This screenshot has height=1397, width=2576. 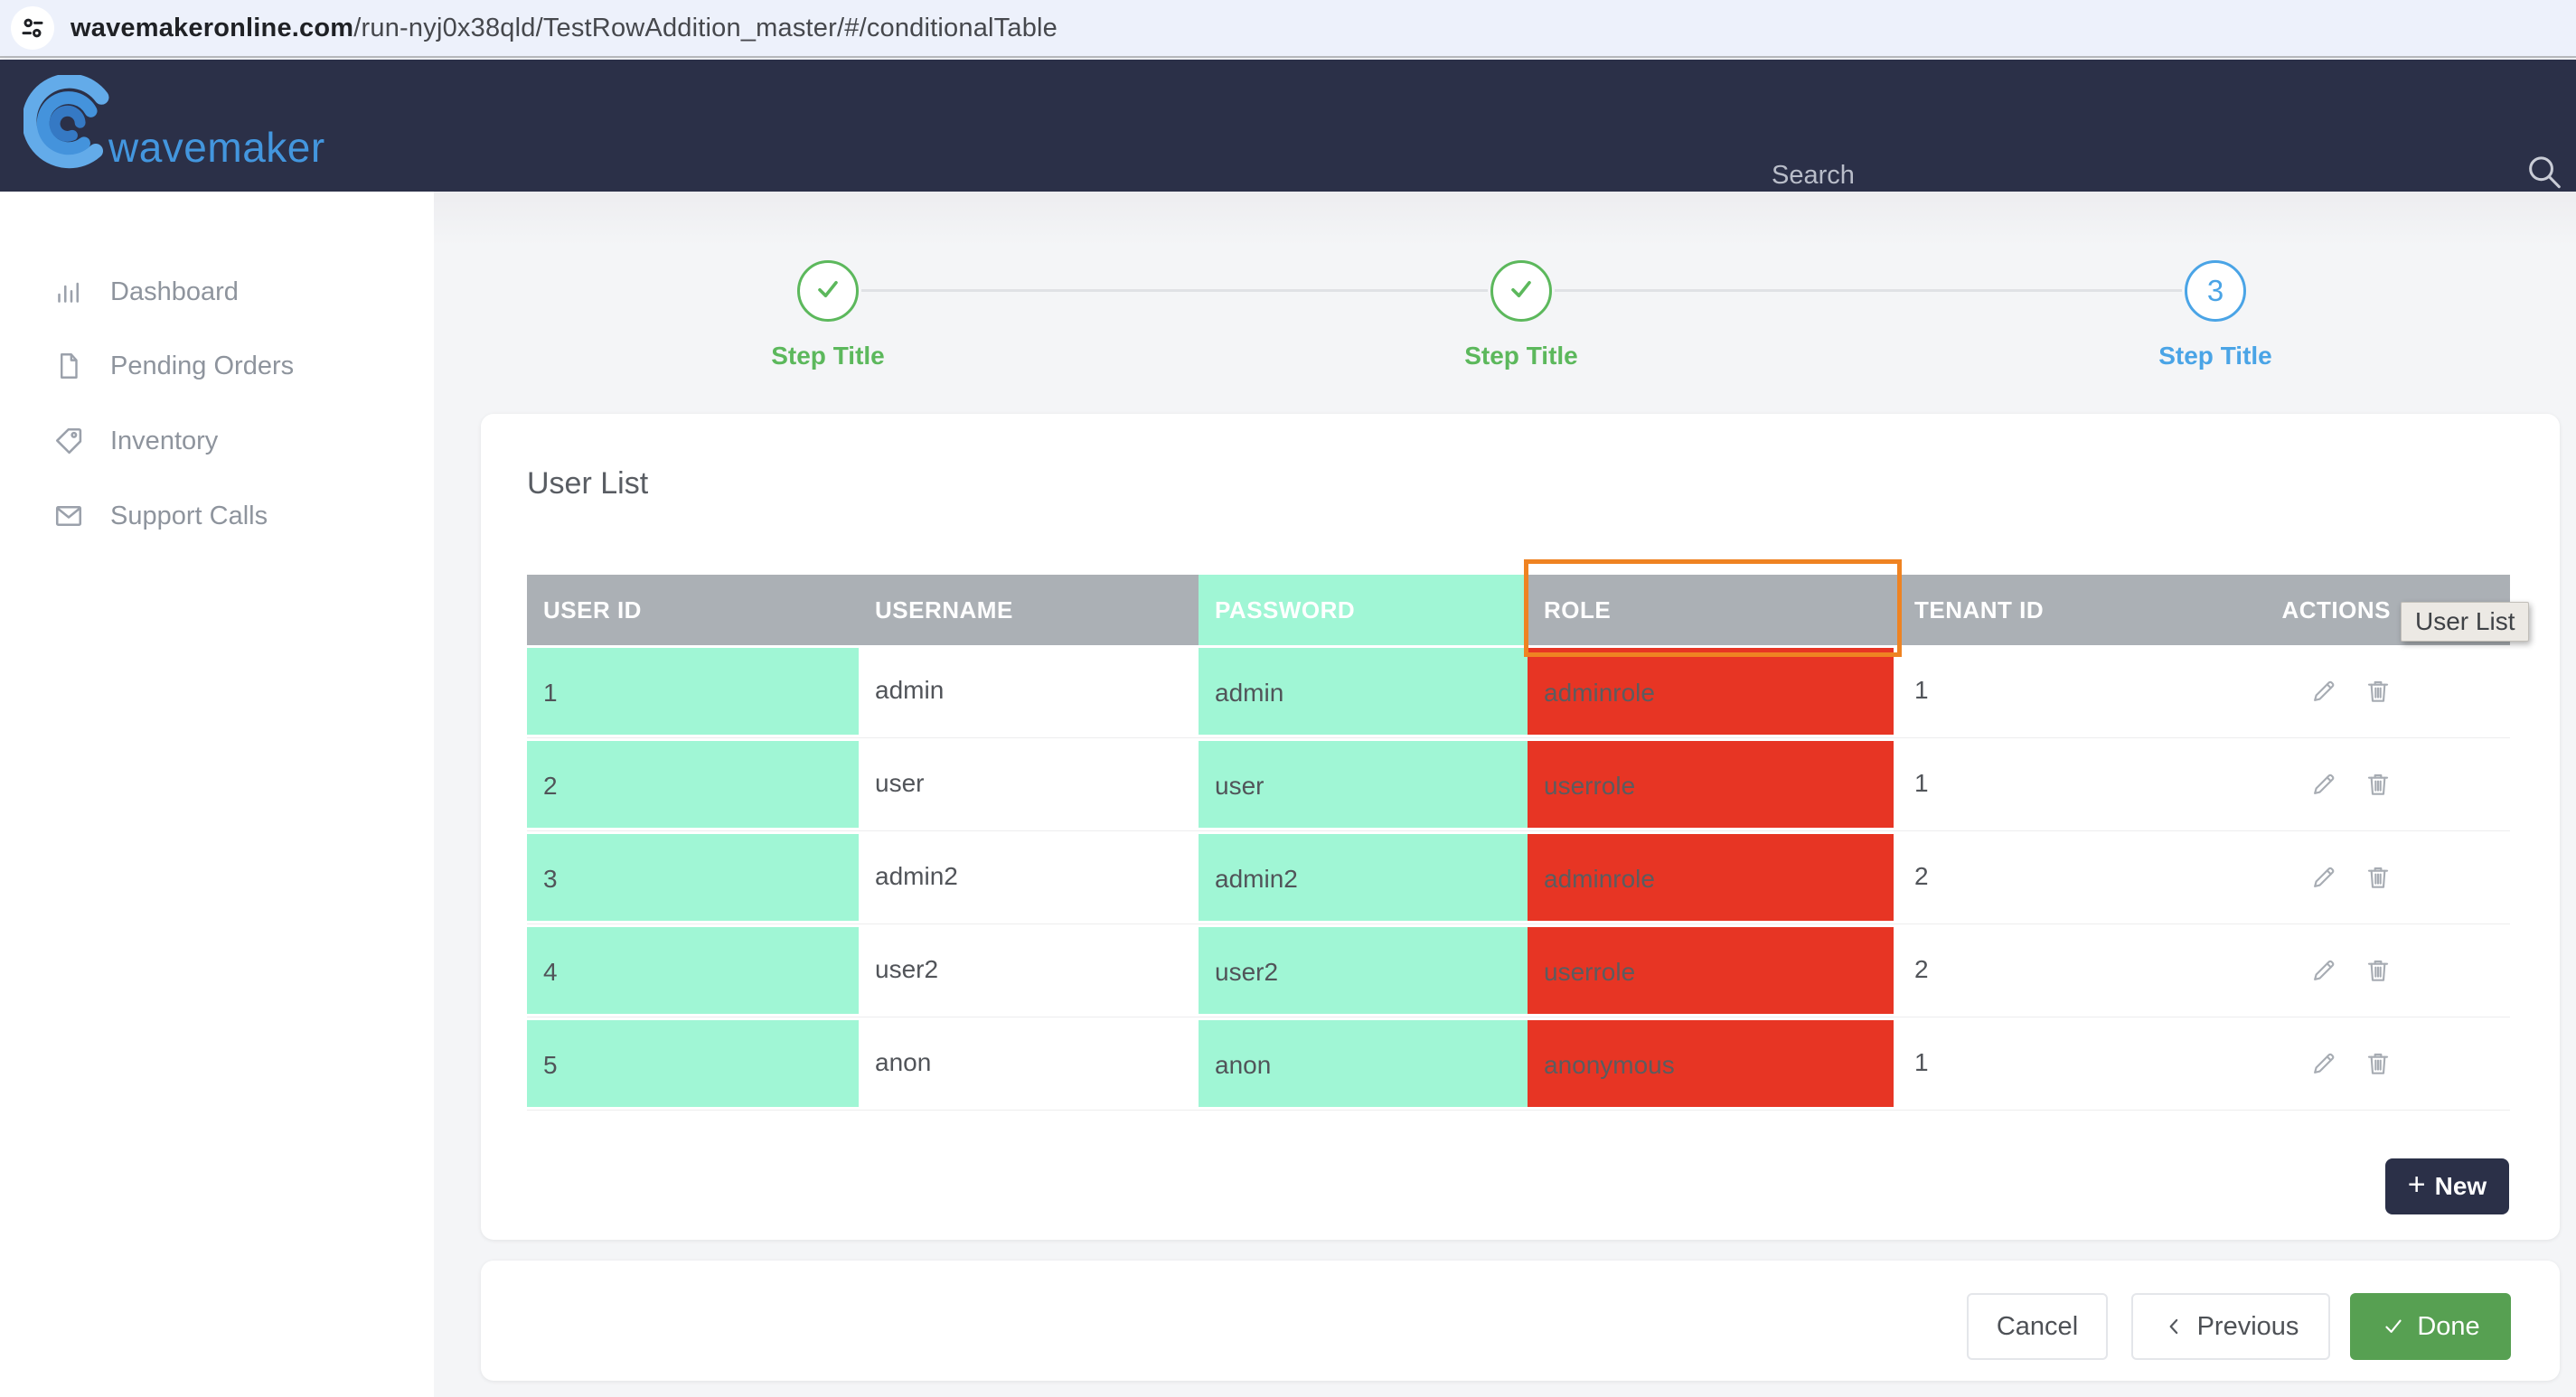 I want to click on column-header-username: USERNAME, so click(x=1029, y=610).